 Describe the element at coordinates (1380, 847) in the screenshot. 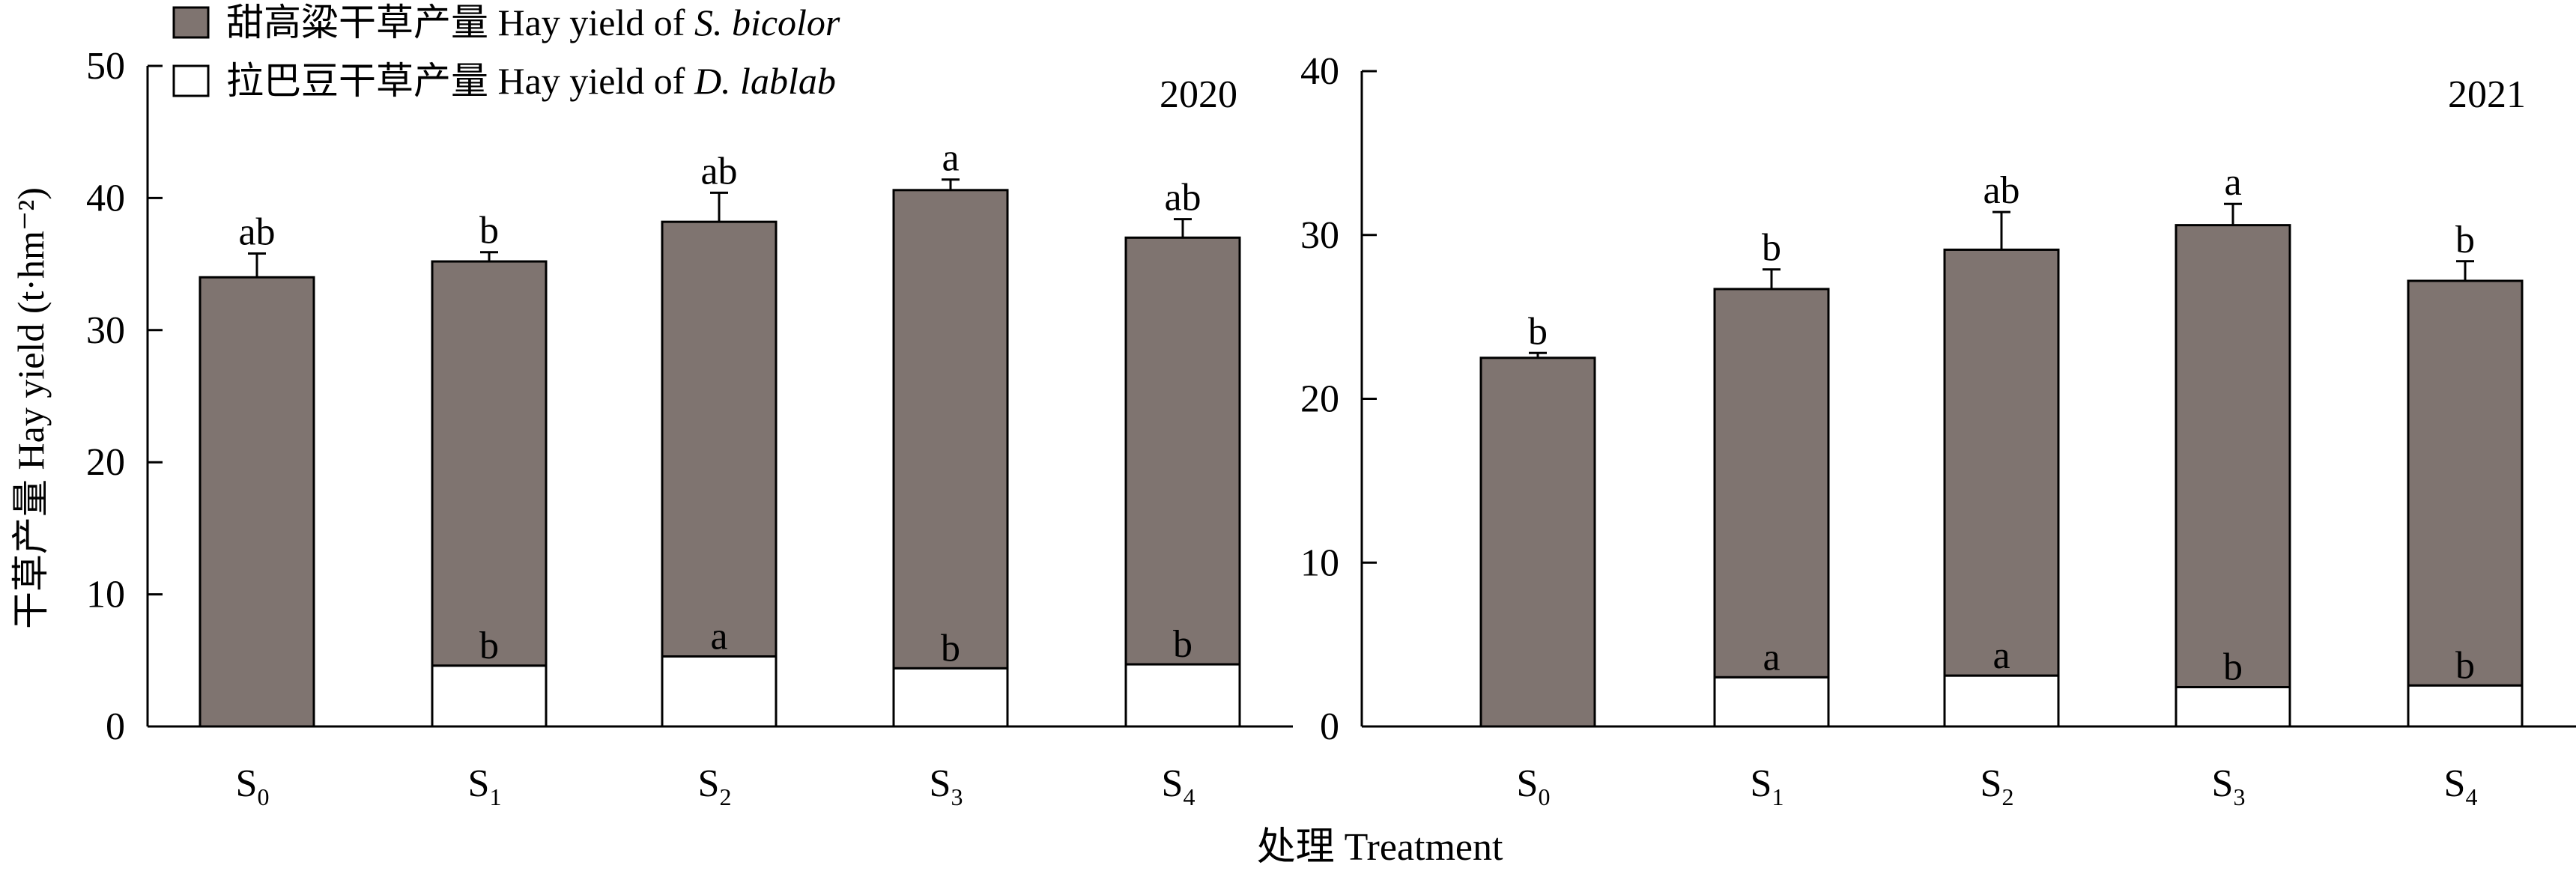

I see `x-axis-label: 处理 Treatment` at that location.